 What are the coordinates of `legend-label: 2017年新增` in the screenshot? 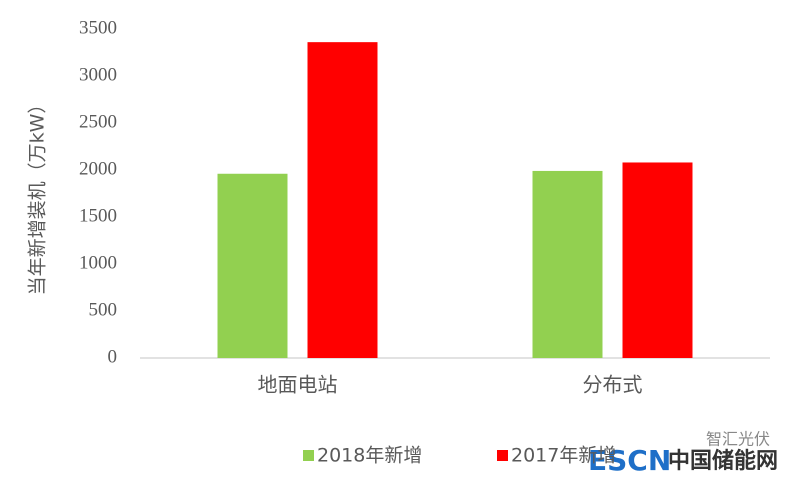 It's located at (563, 456).